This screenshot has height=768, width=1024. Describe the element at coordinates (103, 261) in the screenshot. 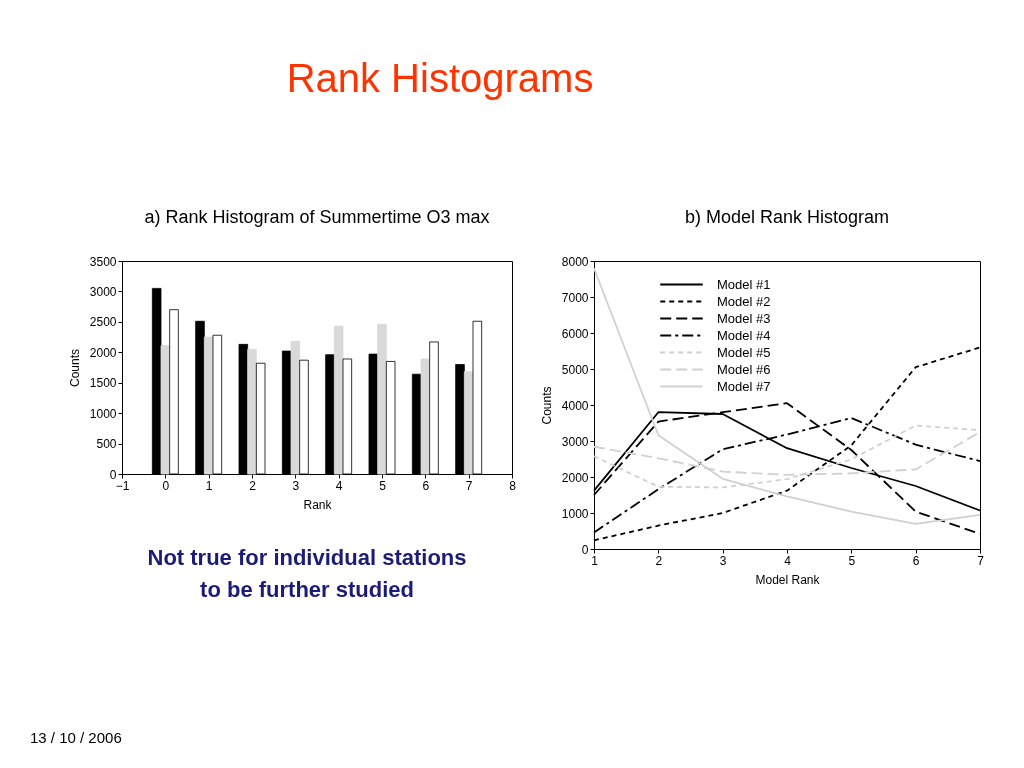

I see `y-tick-label: 3500` at that location.